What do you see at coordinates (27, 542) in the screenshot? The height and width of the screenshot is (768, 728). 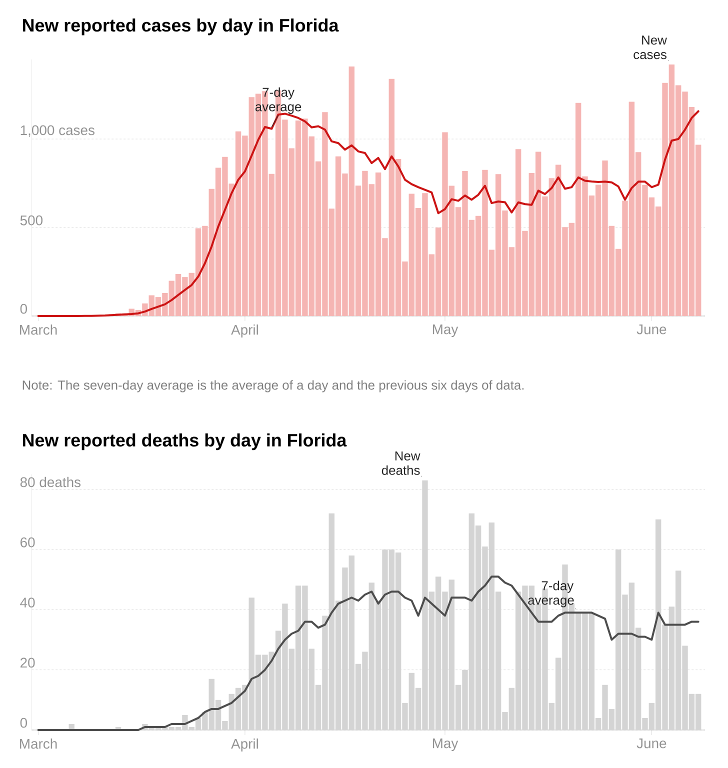 I see `y-tick-label: 60` at bounding box center [27, 542].